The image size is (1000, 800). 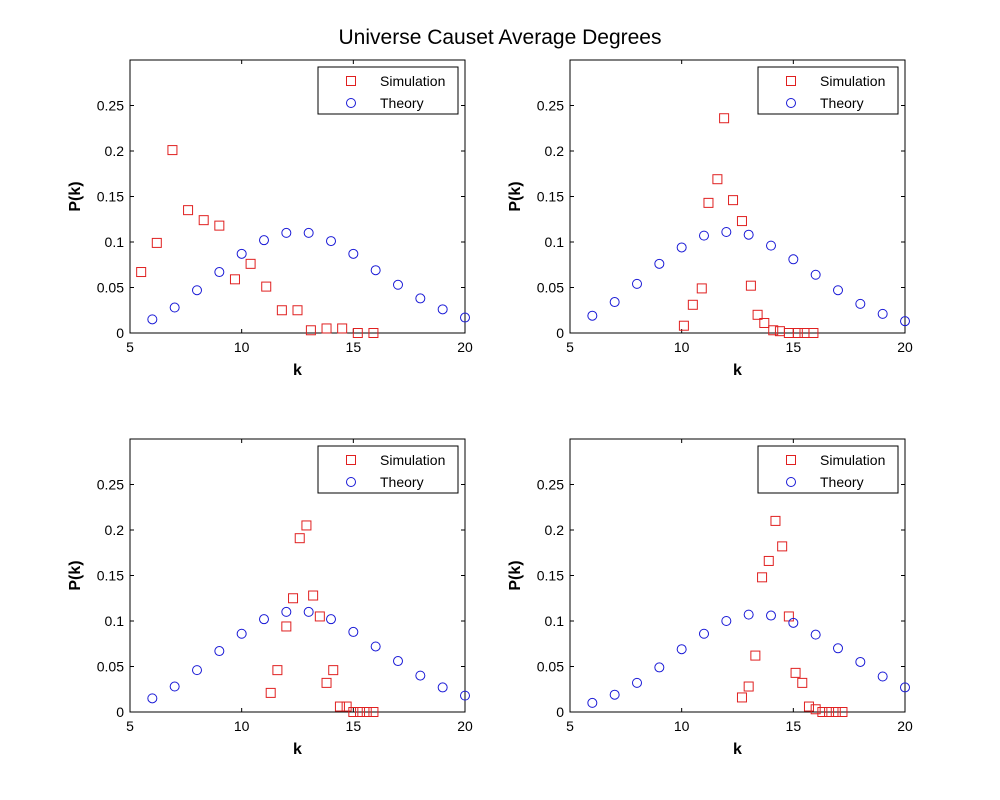 I want to click on y-tick-label: 0.05, so click(x=550, y=667).